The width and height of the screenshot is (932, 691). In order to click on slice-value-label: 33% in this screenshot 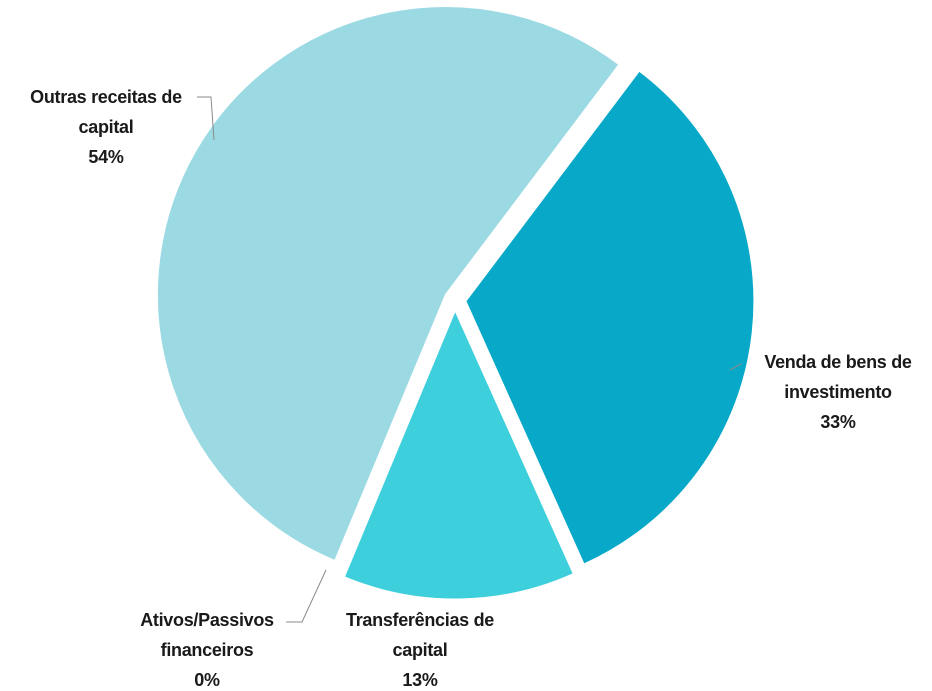, I will do `click(838, 422)`.